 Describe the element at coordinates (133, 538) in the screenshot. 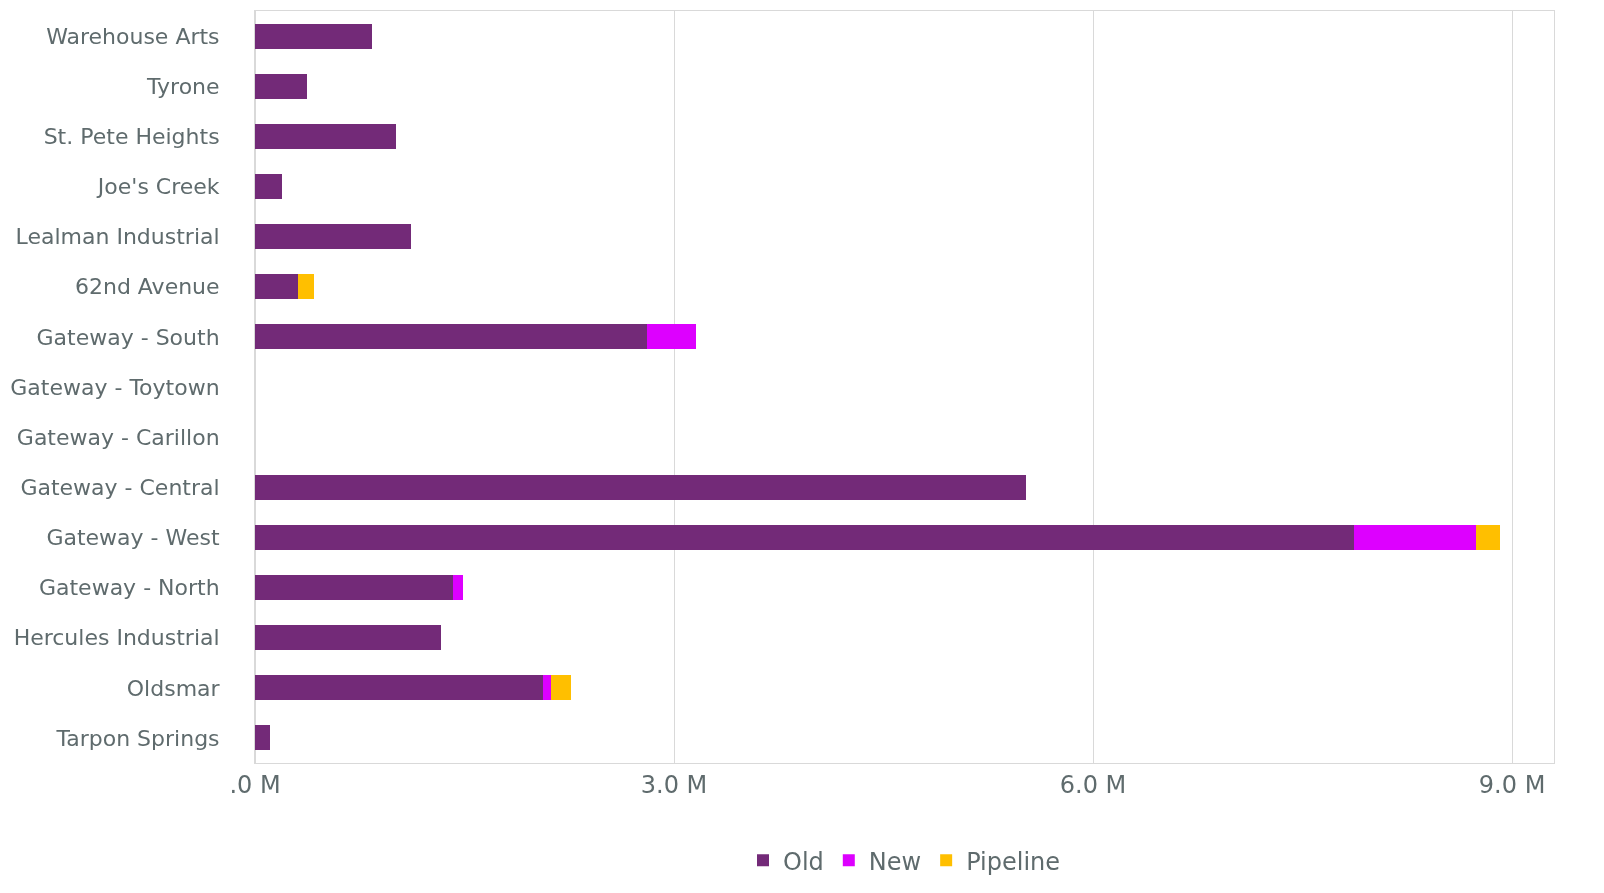

I see `y-tick-label: Gateway - West` at that location.